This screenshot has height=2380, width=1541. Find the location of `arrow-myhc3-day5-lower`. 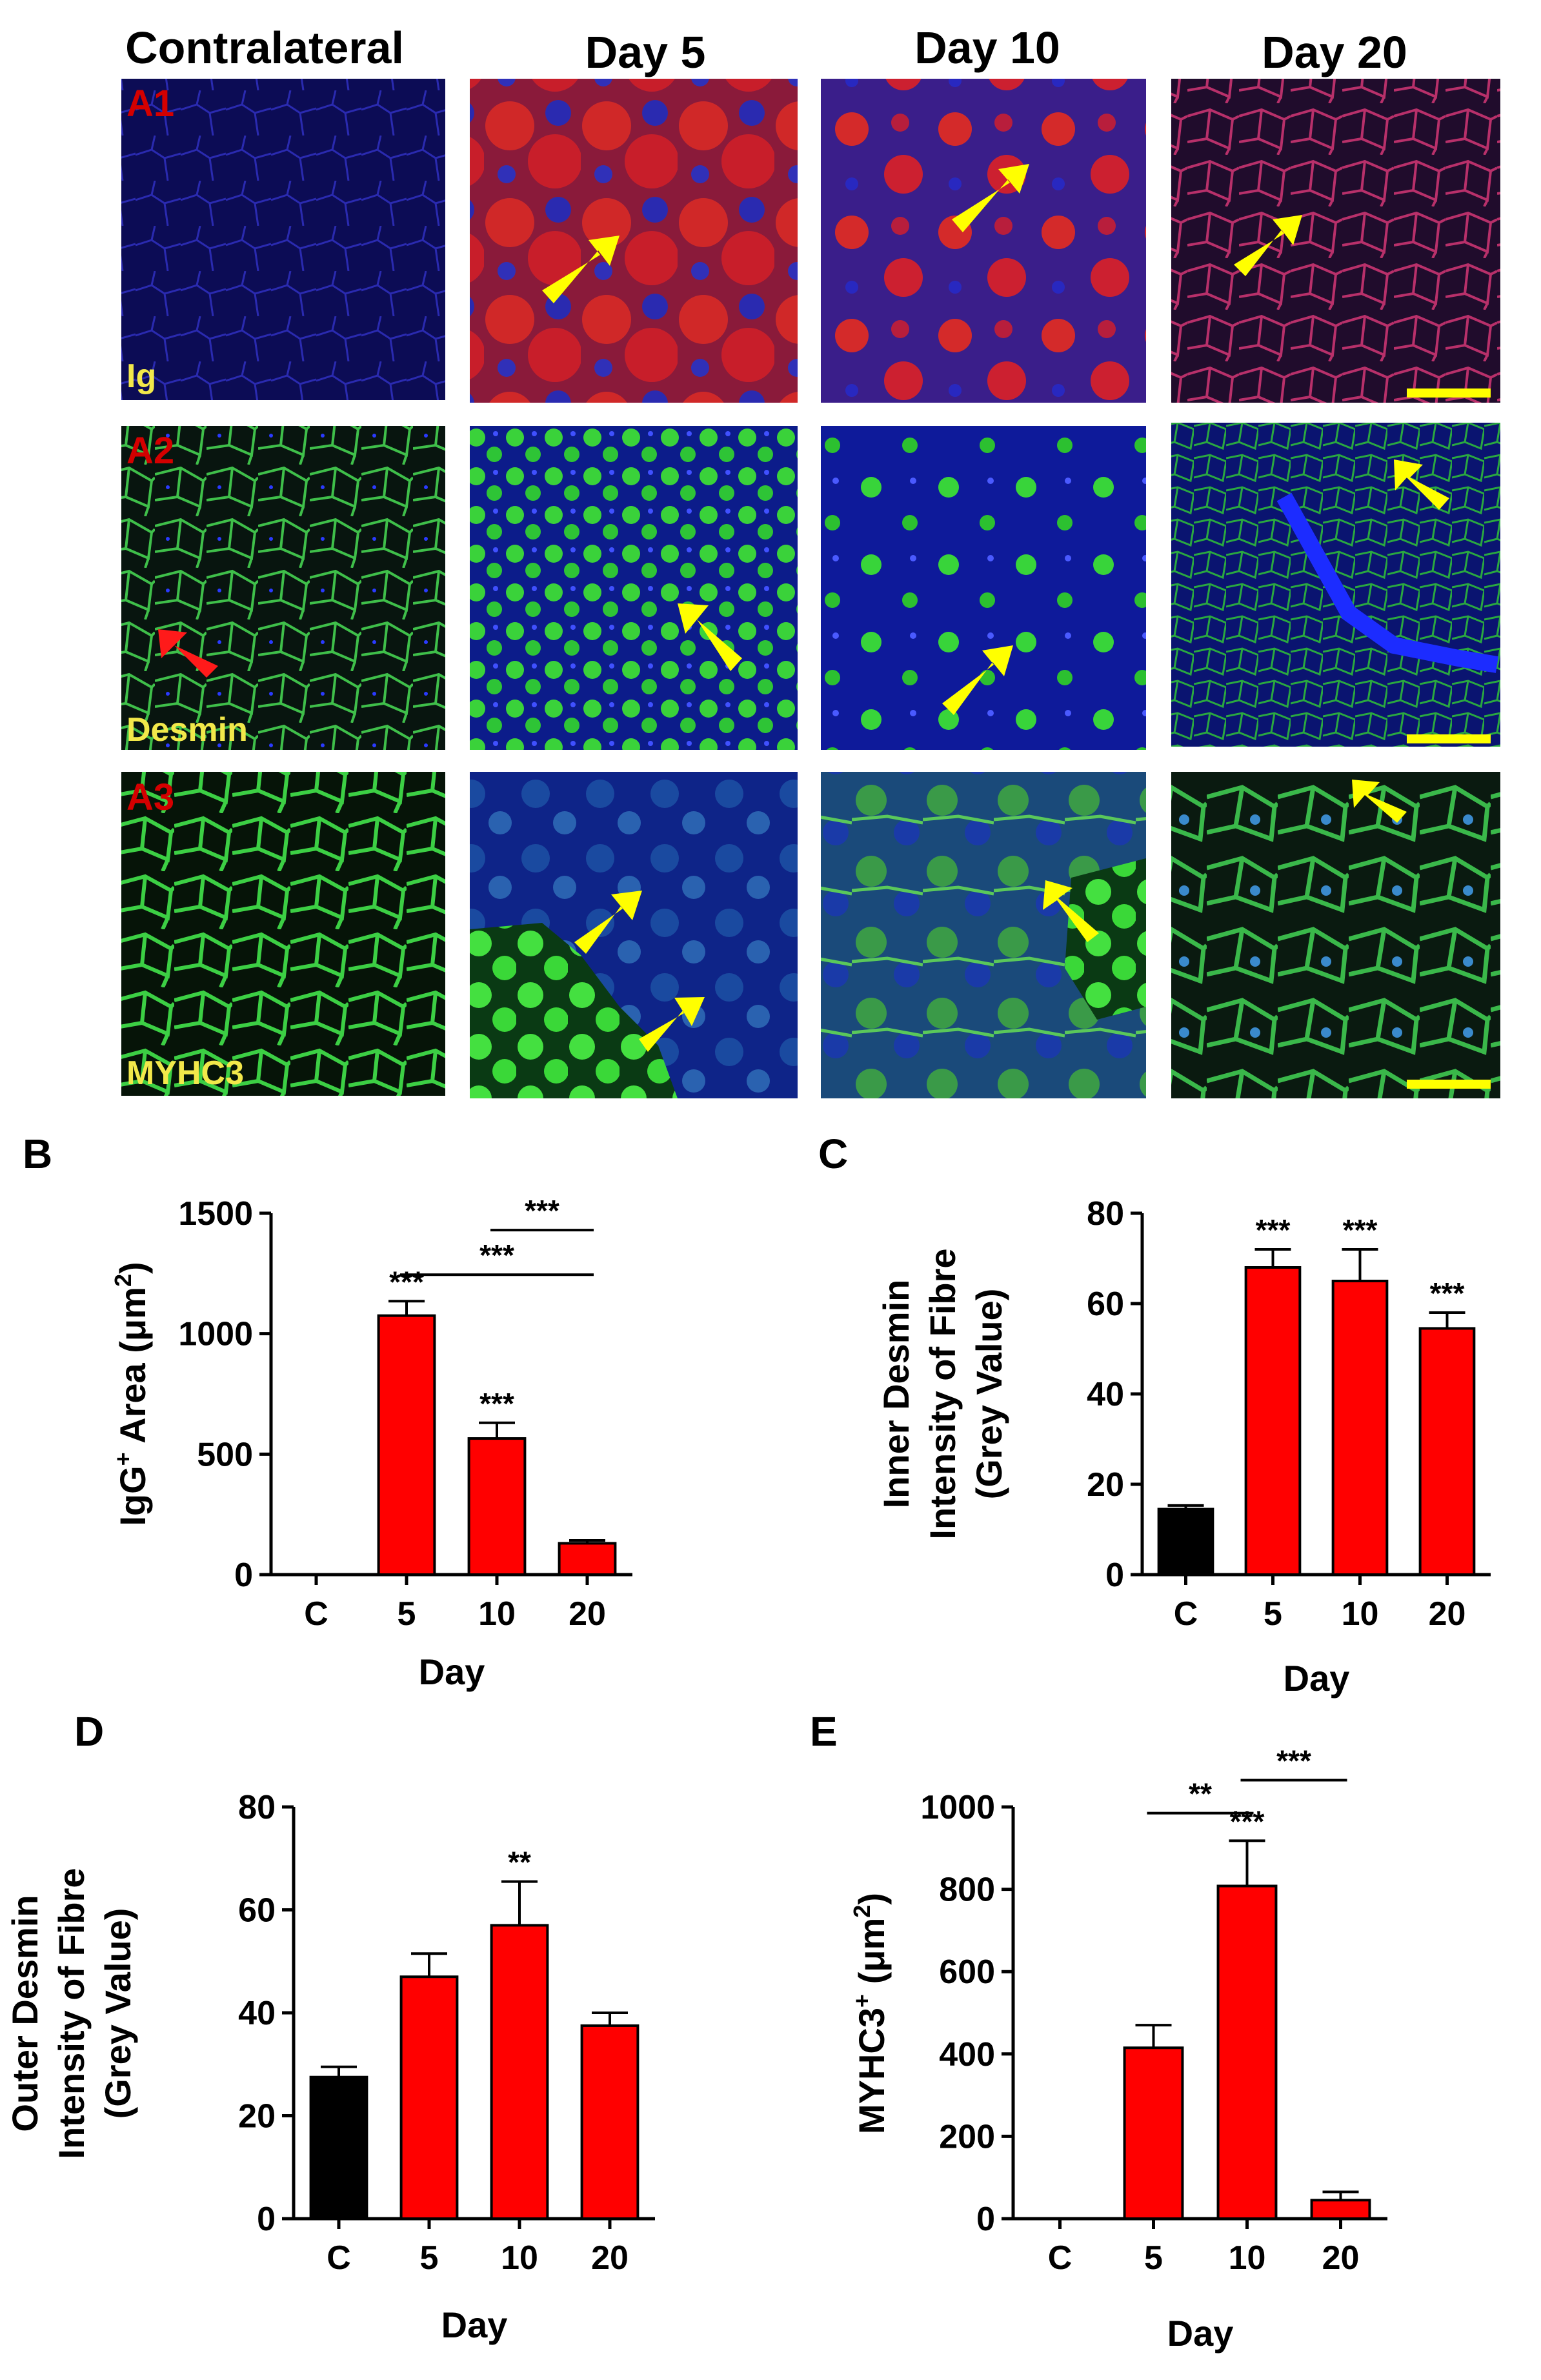

arrow-myhc3-day5-lower is located at coordinates (672, 1024).